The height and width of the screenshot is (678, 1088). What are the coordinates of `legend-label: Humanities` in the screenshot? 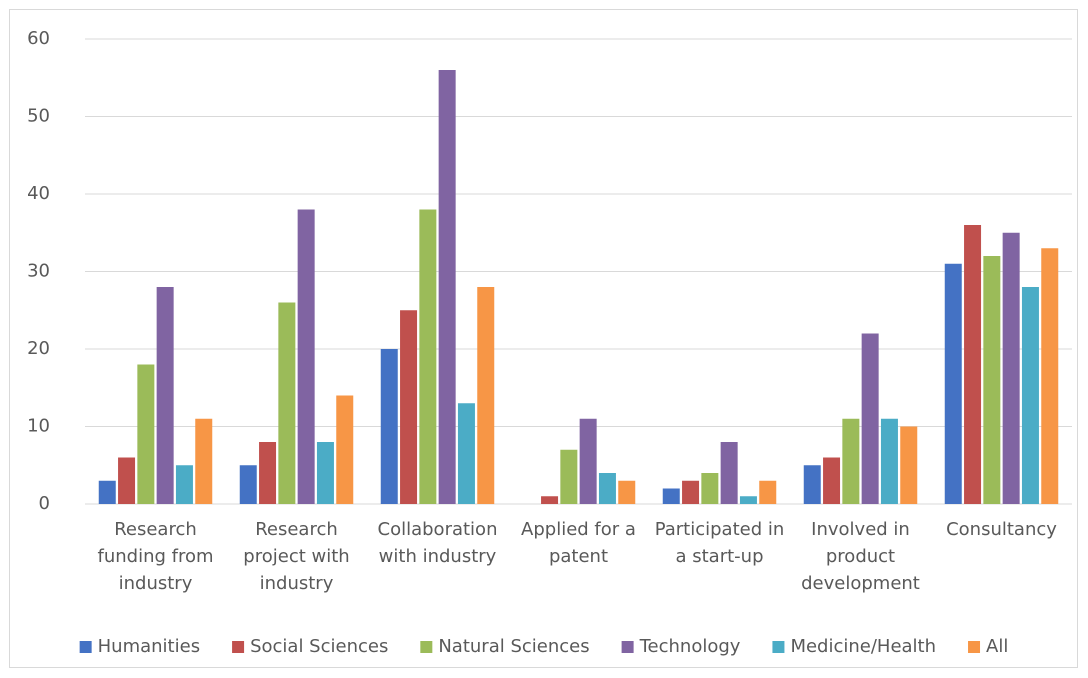 It's located at (149, 646).